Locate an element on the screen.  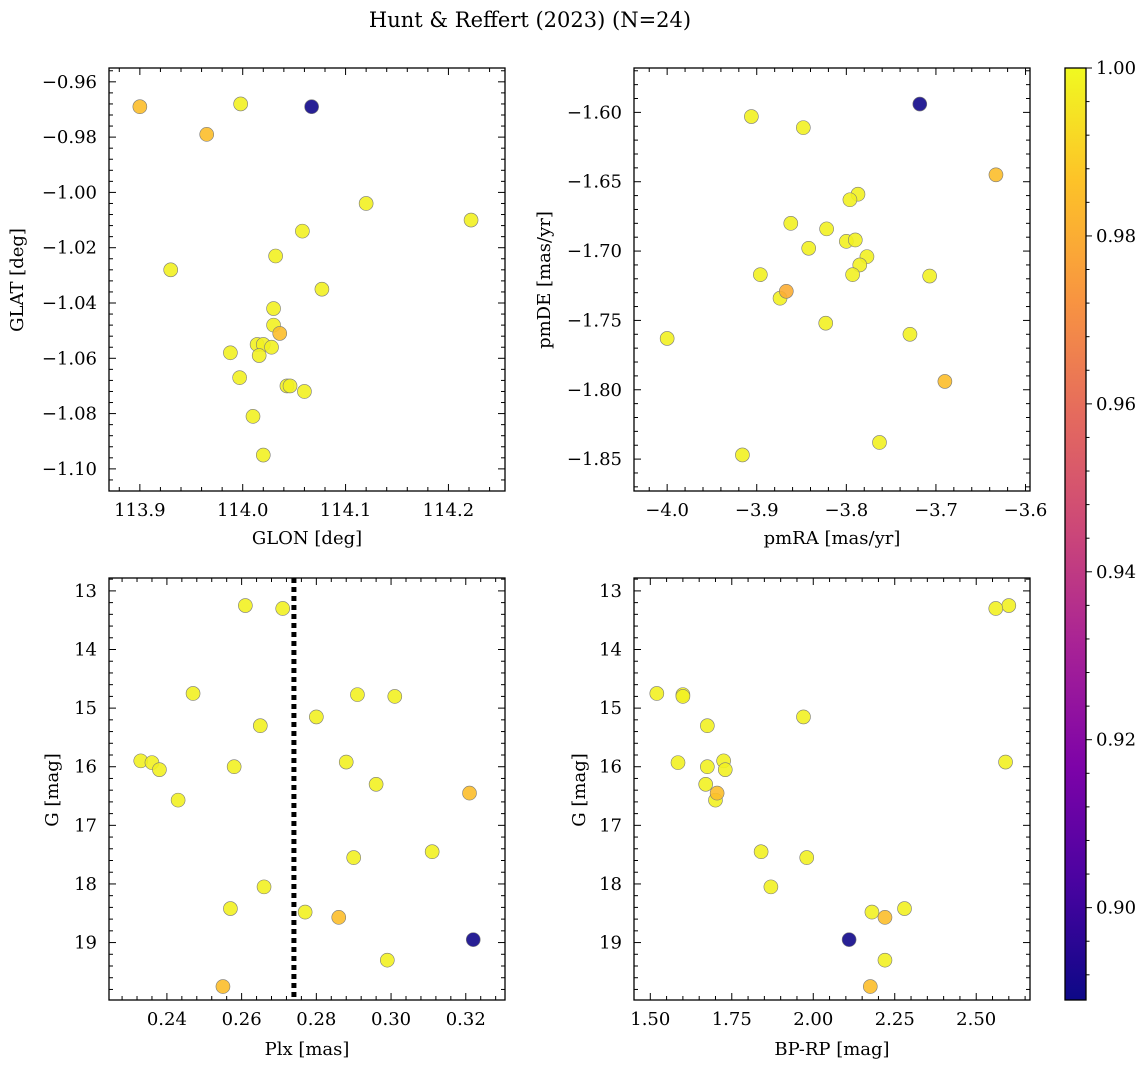
colorbar-gradient is located at coordinates (1075, 534).